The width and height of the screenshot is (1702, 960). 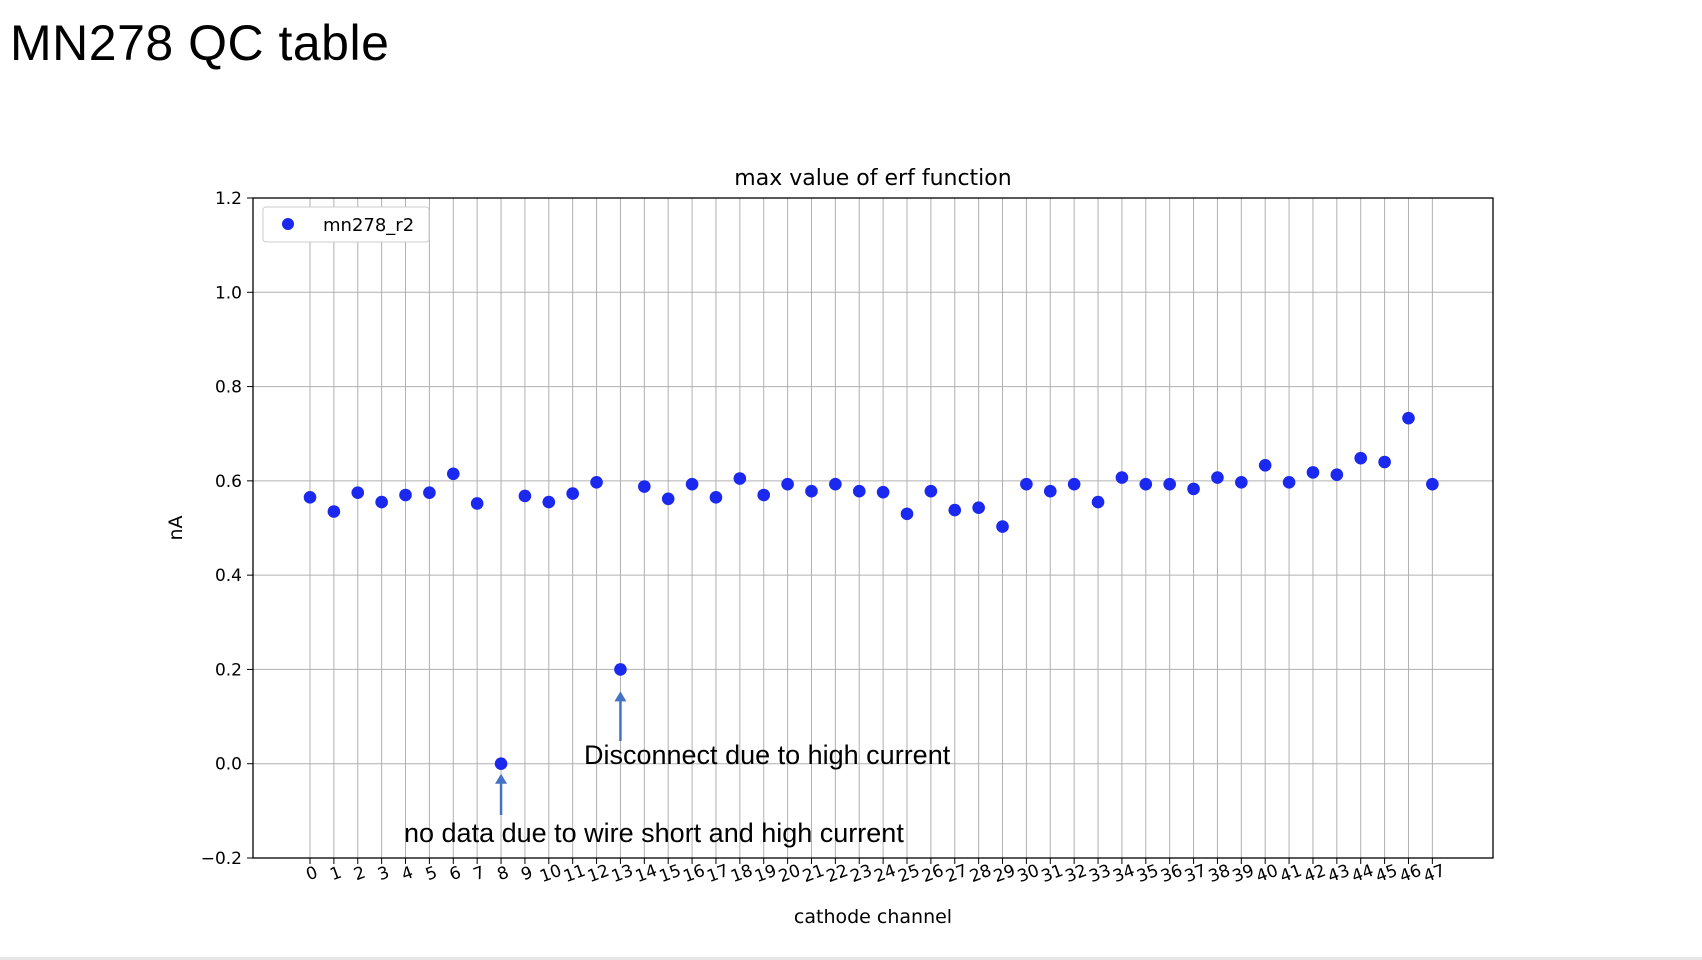 What do you see at coordinates (1004, 874) in the screenshot?
I see `x-tick-label: 29` at bounding box center [1004, 874].